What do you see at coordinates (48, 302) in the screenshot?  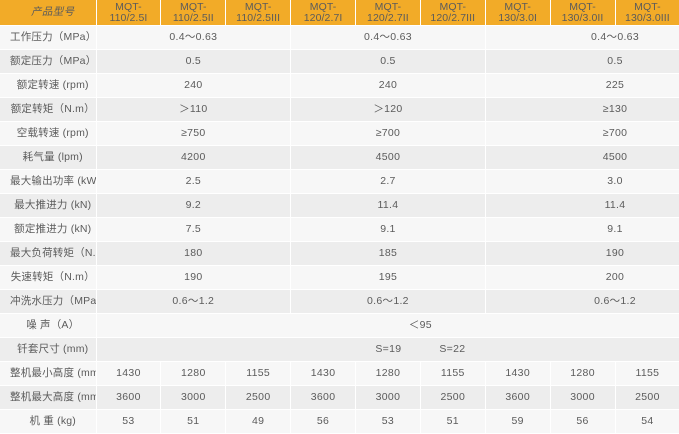 I see `row-label: 冲洗水压力（MPa）` at bounding box center [48, 302].